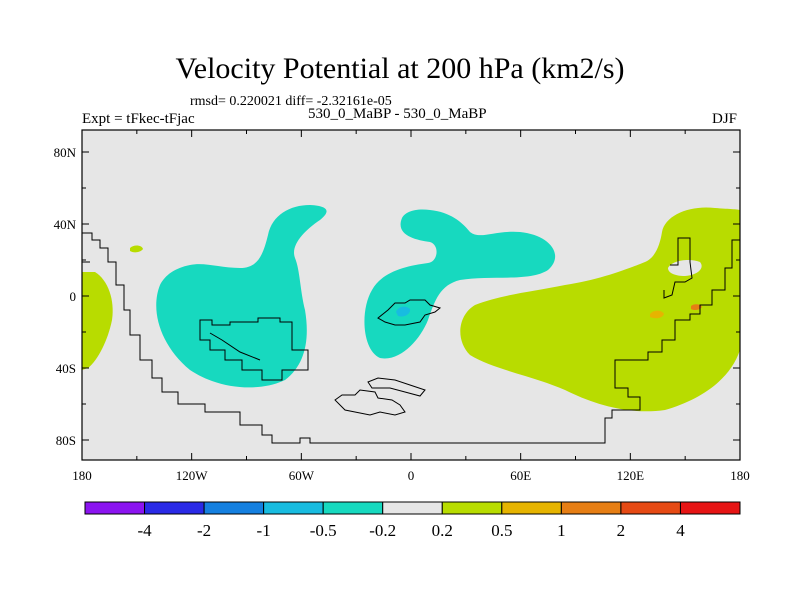  Describe the element at coordinates (685, 268) in the screenshot. I see `neutral-gap-region` at that location.